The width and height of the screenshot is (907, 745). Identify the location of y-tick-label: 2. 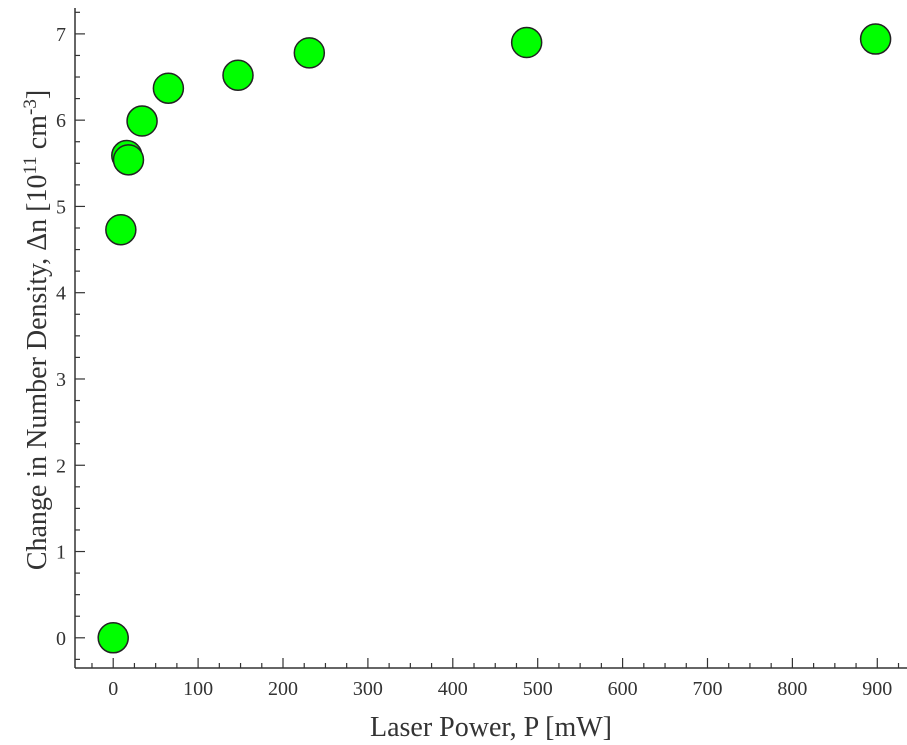
(61, 466).